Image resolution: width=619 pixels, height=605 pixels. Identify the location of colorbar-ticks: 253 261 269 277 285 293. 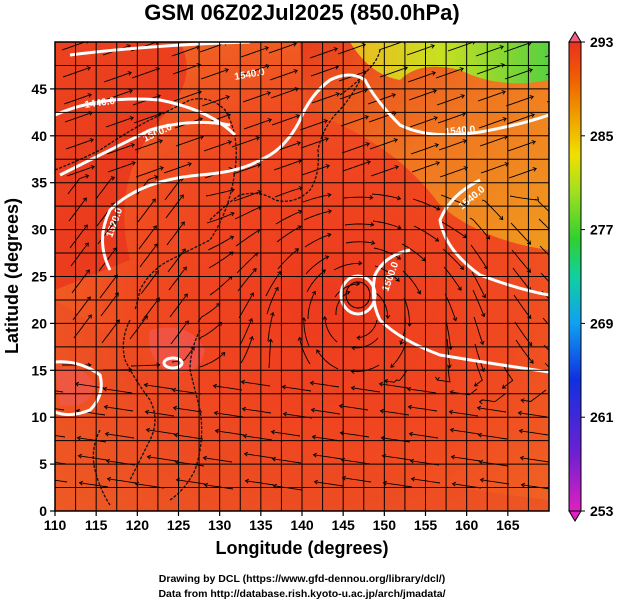
(597, 276).